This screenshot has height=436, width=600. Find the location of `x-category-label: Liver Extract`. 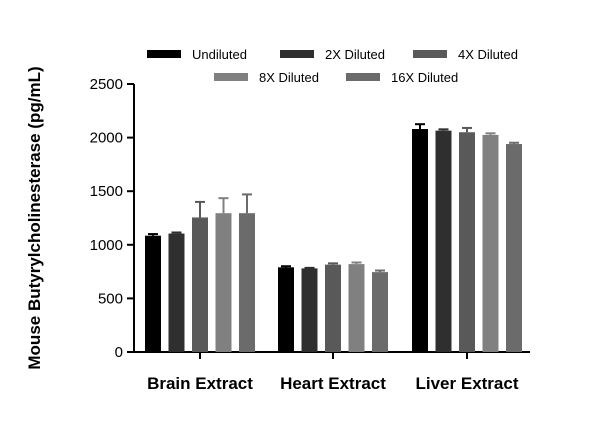

x-category-label: Liver Extract is located at coordinates (467, 383).